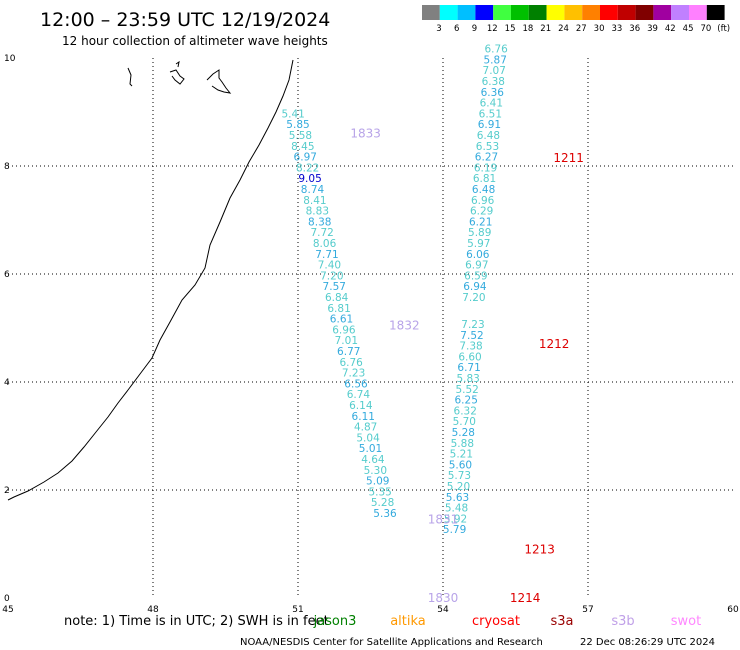 The width and height of the screenshot is (740, 650). I want to click on colorbar-label: 36, so click(634, 29).